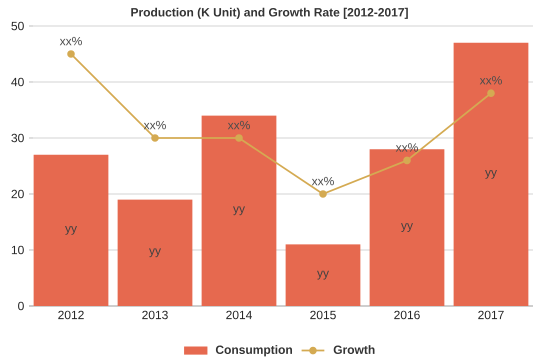 The image size is (539, 359). What do you see at coordinates (18, 250) in the screenshot?
I see `y-tick-label: 10` at bounding box center [18, 250].